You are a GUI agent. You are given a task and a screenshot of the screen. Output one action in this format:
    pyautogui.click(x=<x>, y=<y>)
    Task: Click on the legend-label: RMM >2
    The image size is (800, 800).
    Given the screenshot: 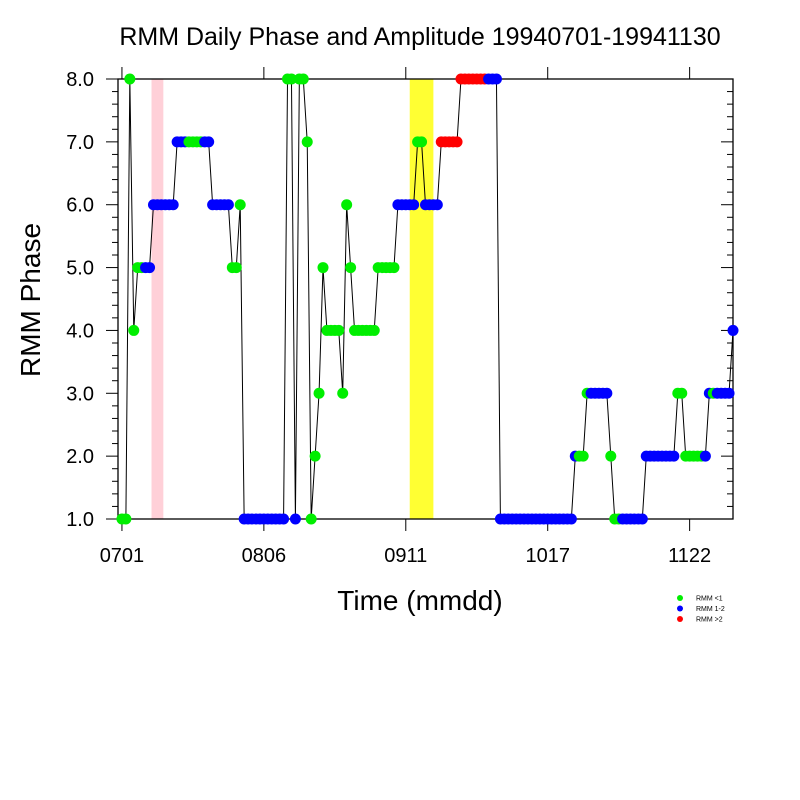 What is the action you would take?
    pyautogui.click(x=709, y=620)
    